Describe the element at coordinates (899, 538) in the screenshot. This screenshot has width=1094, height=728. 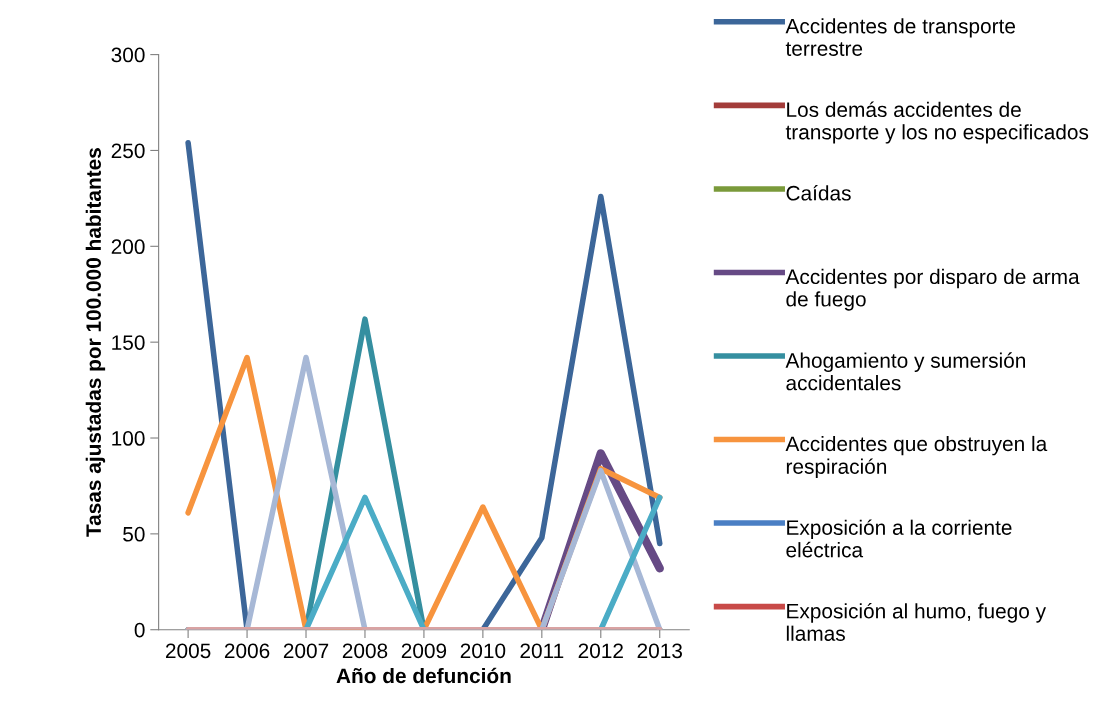
I see `legend-label: Exposición a la corriente eléctrica` at that location.